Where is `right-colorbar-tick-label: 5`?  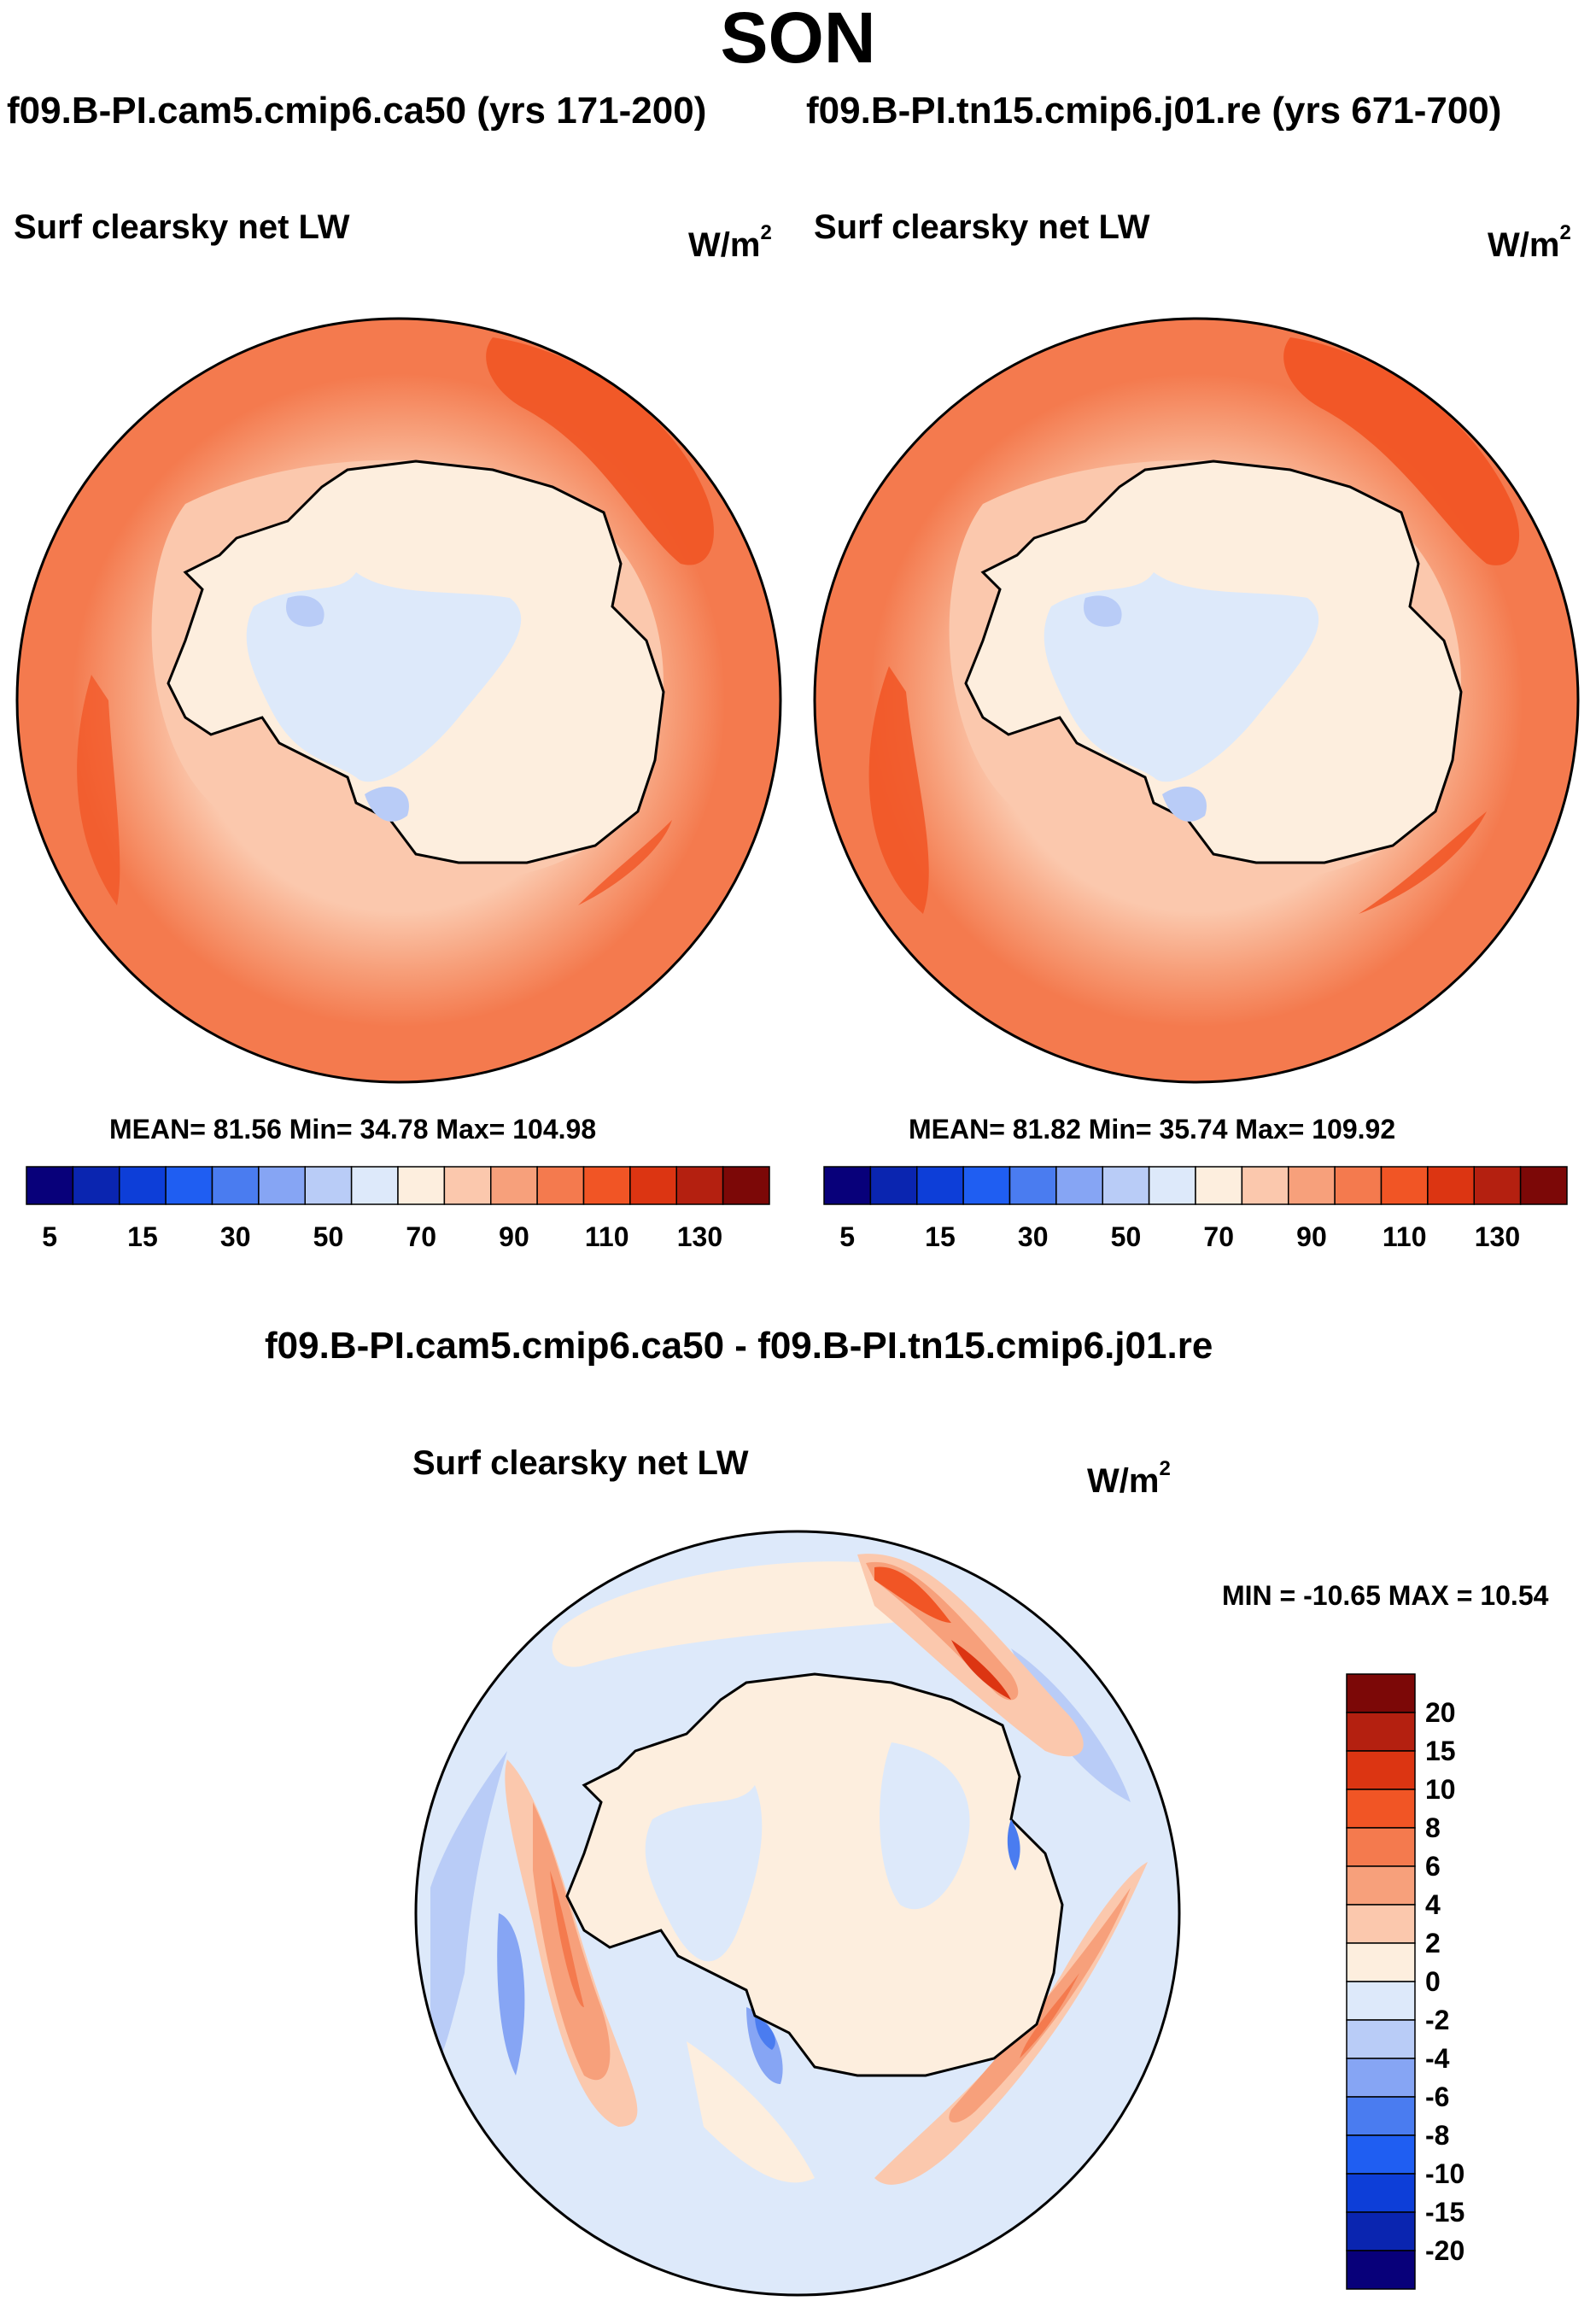
right-colorbar-tick-label: 5 is located at coordinates (847, 1236).